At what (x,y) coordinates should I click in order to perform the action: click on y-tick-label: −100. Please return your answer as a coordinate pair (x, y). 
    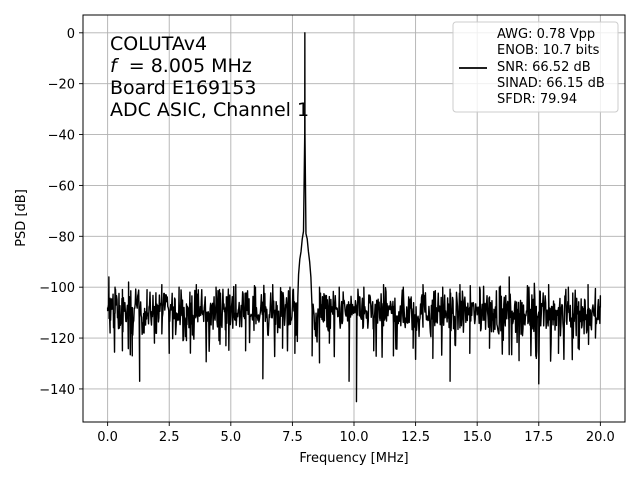
    Looking at the image, I should click on (57, 288).